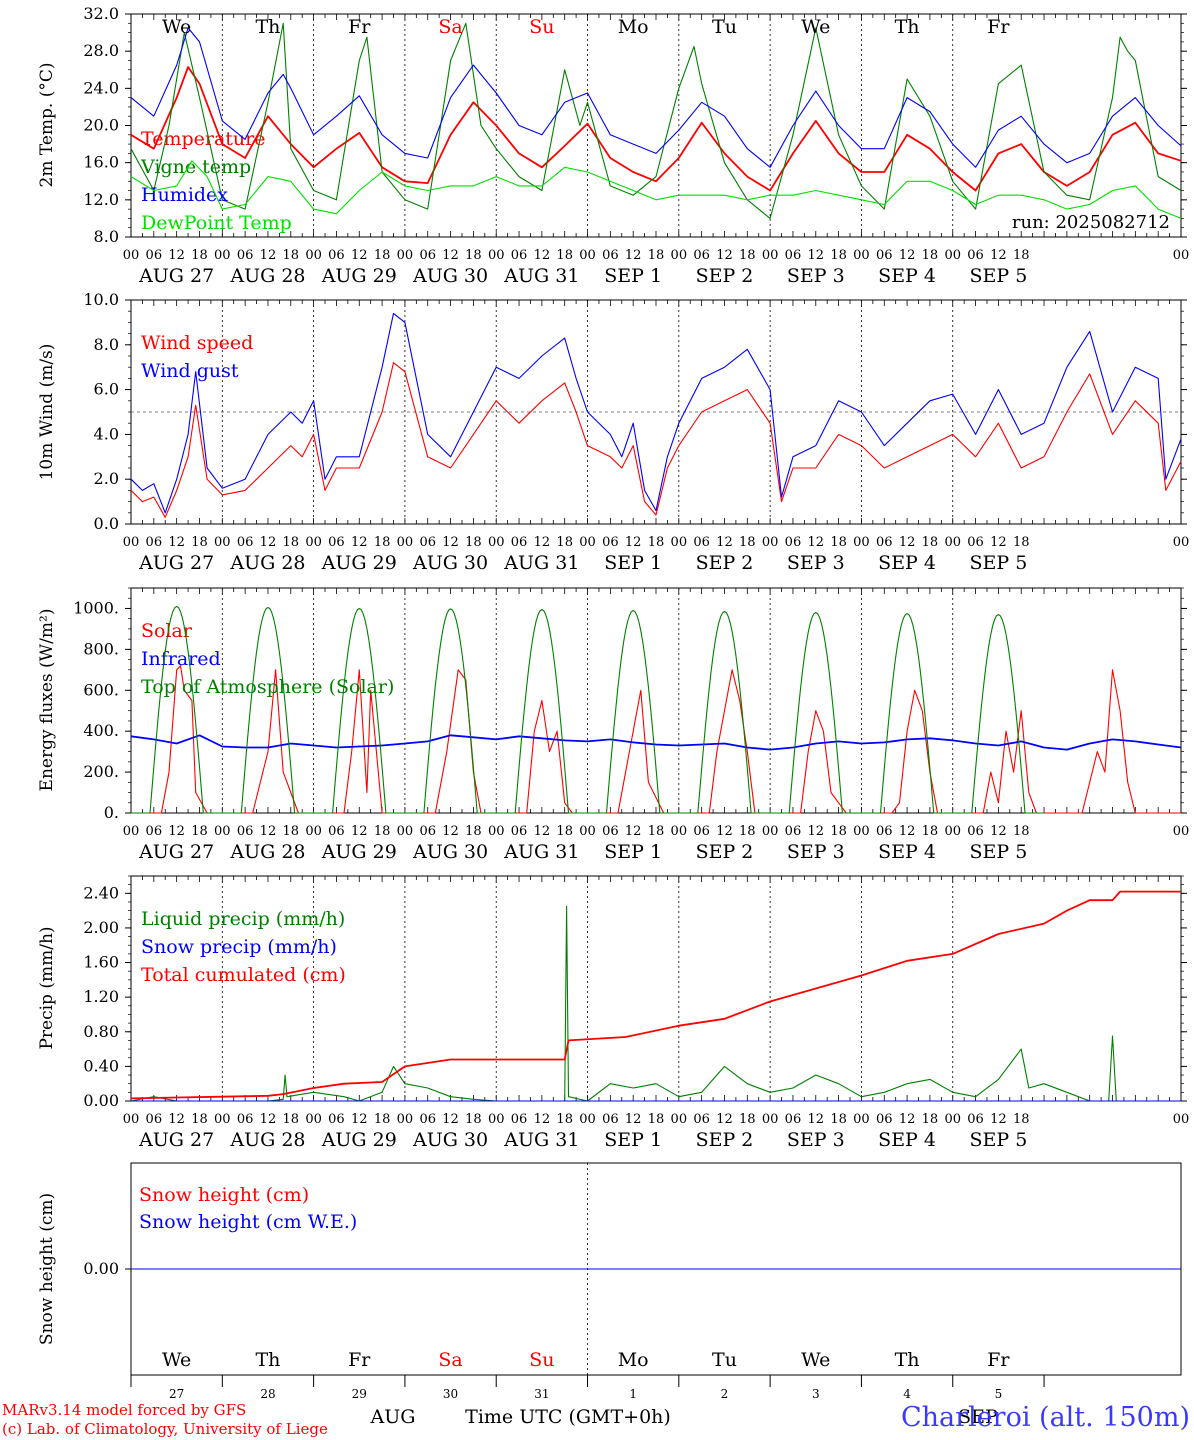 The height and width of the screenshot is (1440, 1194). Describe the element at coordinates (101, 1268) in the screenshot. I see `y-tick-label: 0.00` at that location.